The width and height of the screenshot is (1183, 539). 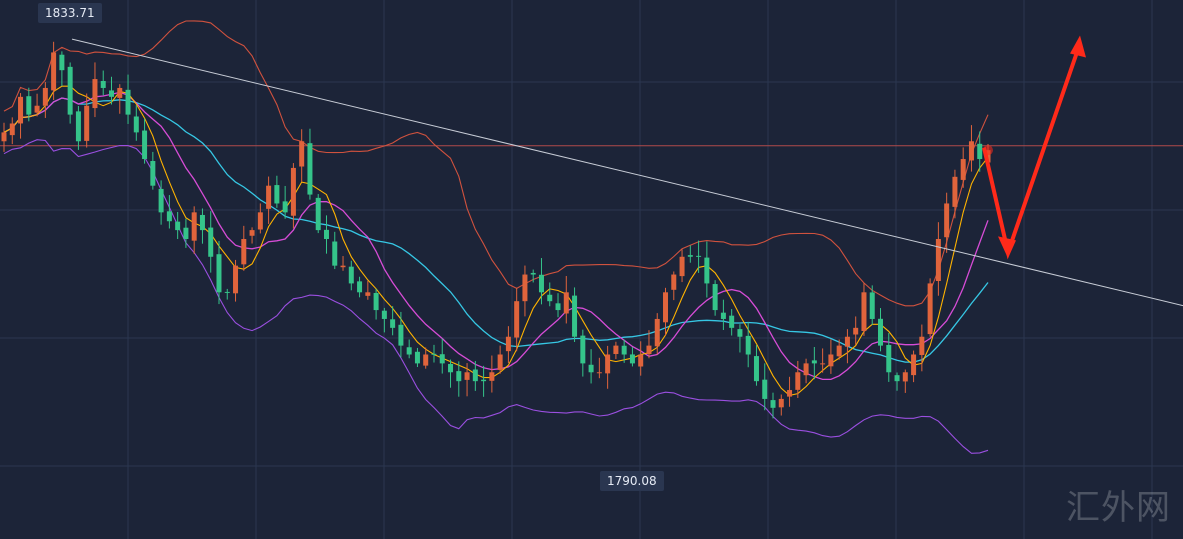 What do you see at coordinates (1032, 151) in the screenshot?
I see `forecast-path` at bounding box center [1032, 151].